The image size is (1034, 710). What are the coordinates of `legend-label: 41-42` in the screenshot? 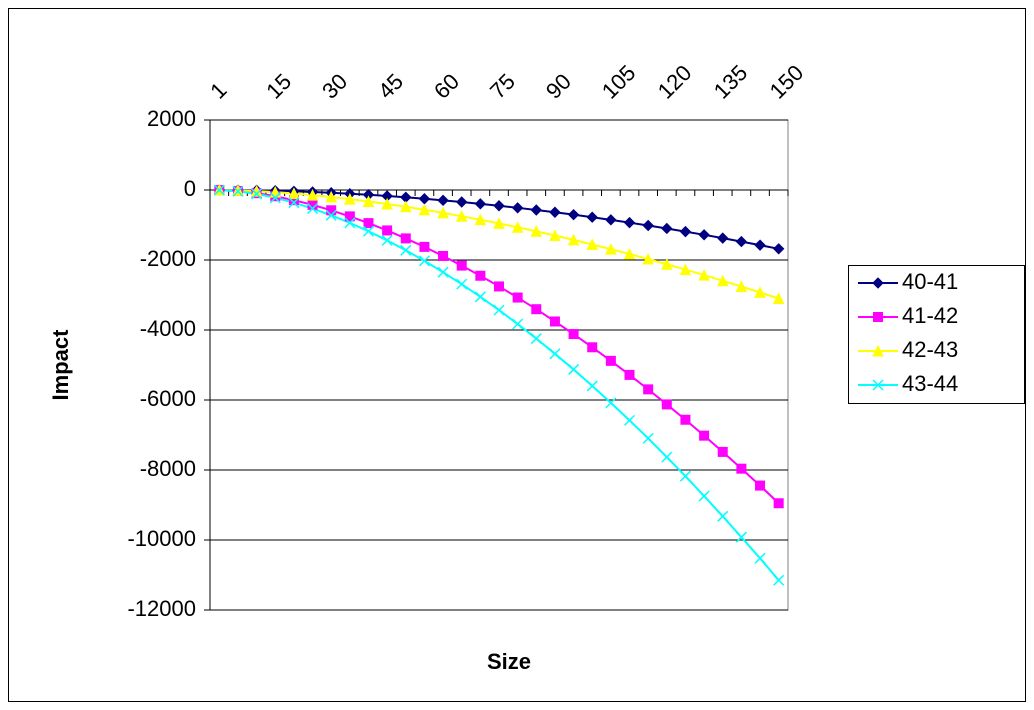 It's located at (930, 315).